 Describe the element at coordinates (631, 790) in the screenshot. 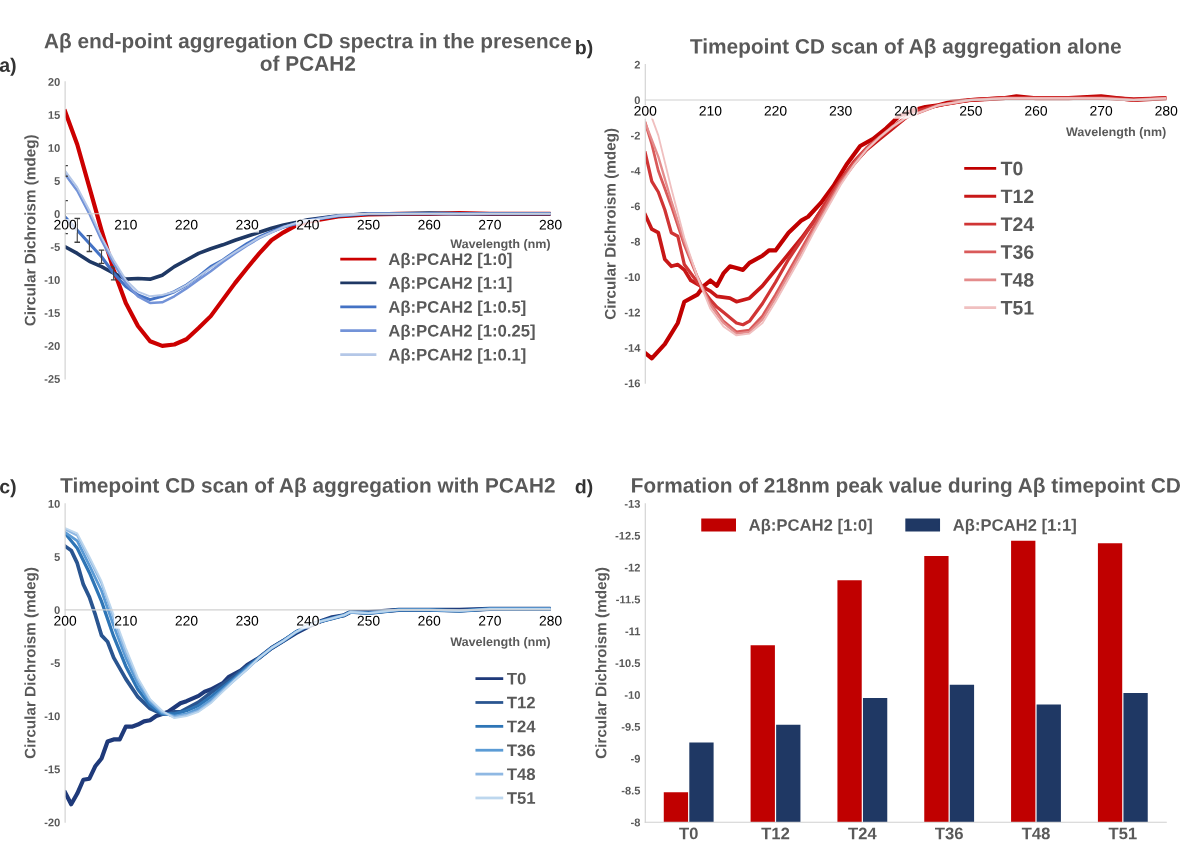

I see `y-tick-label: -8.5` at that location.